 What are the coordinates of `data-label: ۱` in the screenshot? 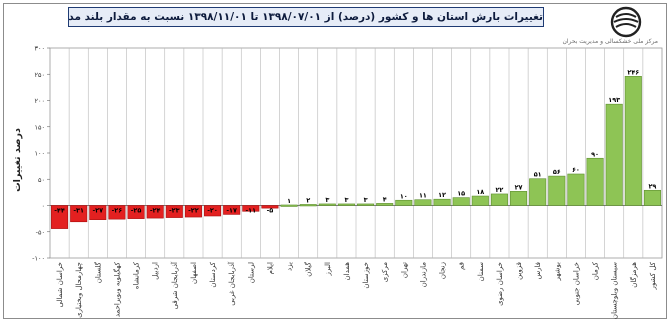 It's located at (289, 201).